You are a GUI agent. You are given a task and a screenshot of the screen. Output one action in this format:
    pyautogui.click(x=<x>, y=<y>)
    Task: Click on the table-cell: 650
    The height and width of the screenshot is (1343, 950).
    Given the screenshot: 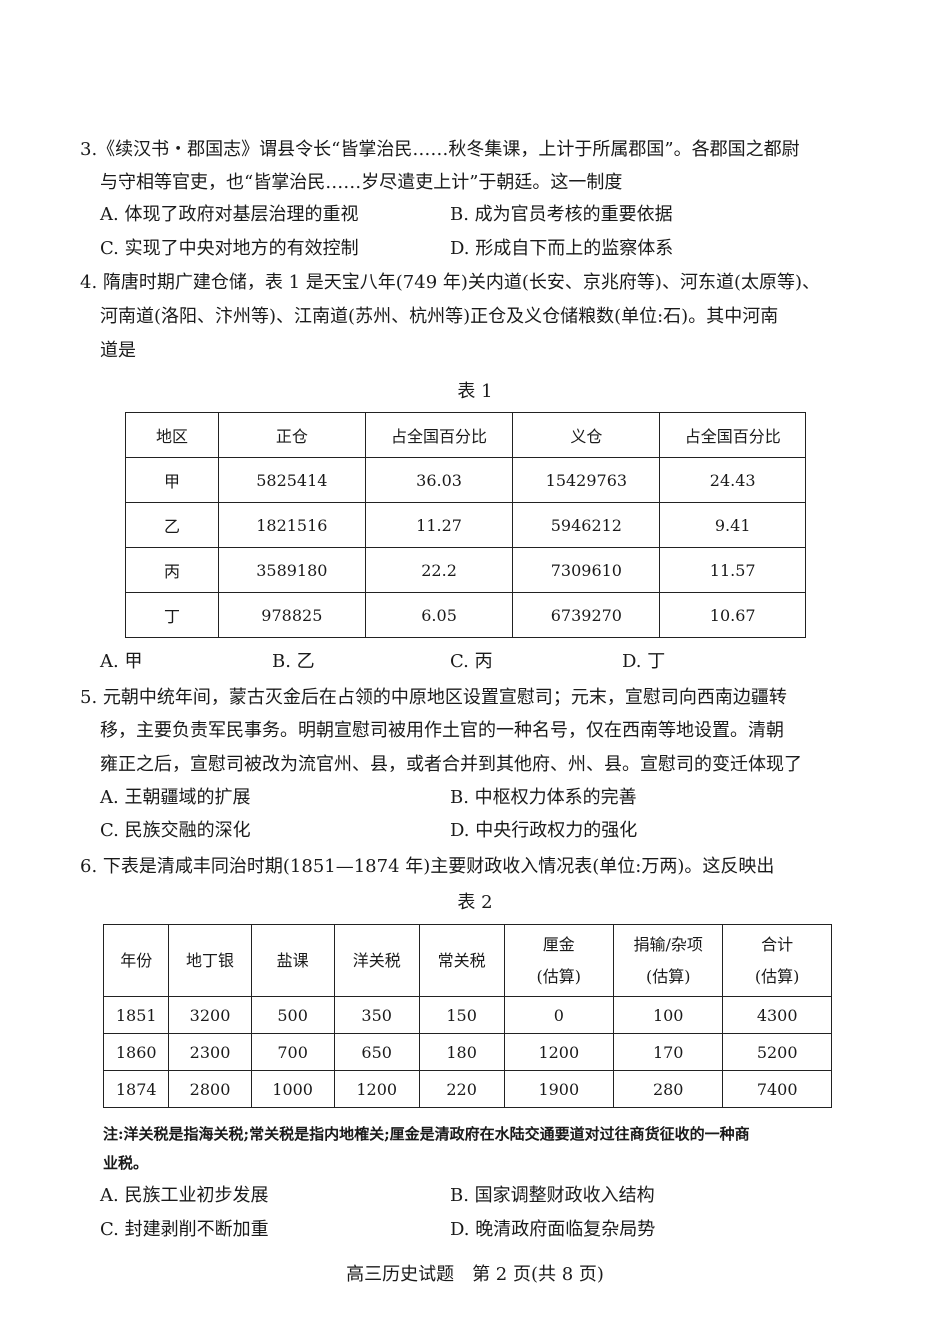 What is the action you would take?
    pyautogui.click(x=376, y=1052)
    